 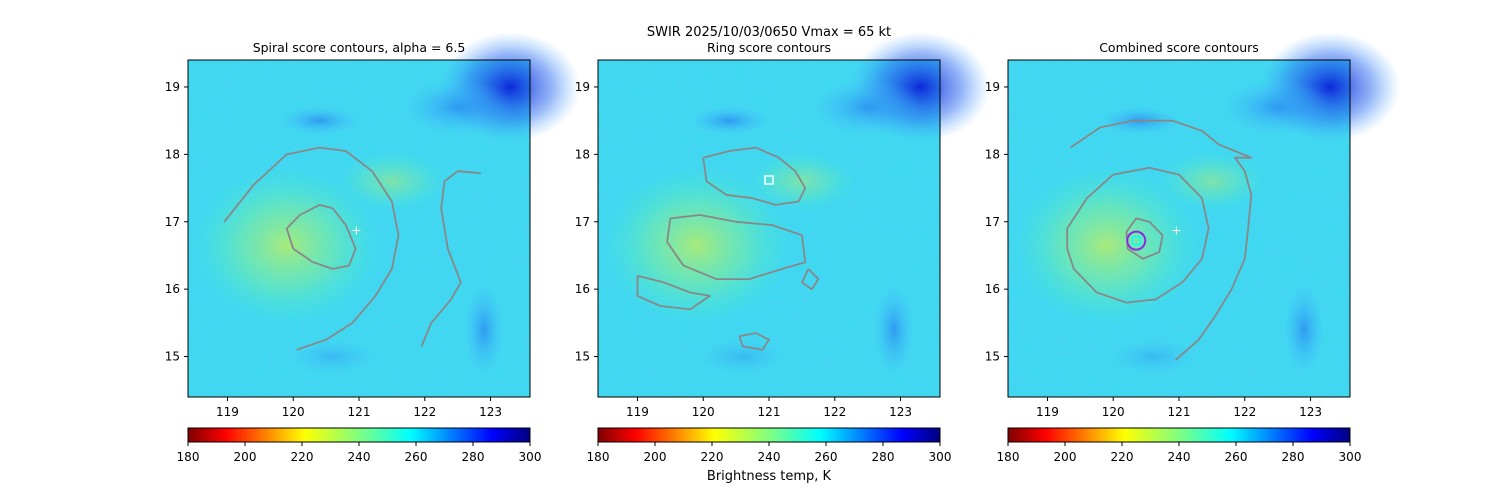 I want to click on panel-title: Ring score contours, so click(x=769, y=47).